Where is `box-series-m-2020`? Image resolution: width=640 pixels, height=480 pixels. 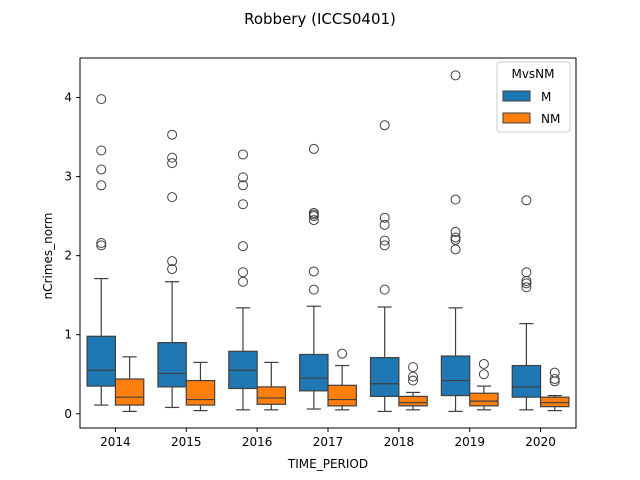 box-series-m-2020 is located at coordinates (526, 381).